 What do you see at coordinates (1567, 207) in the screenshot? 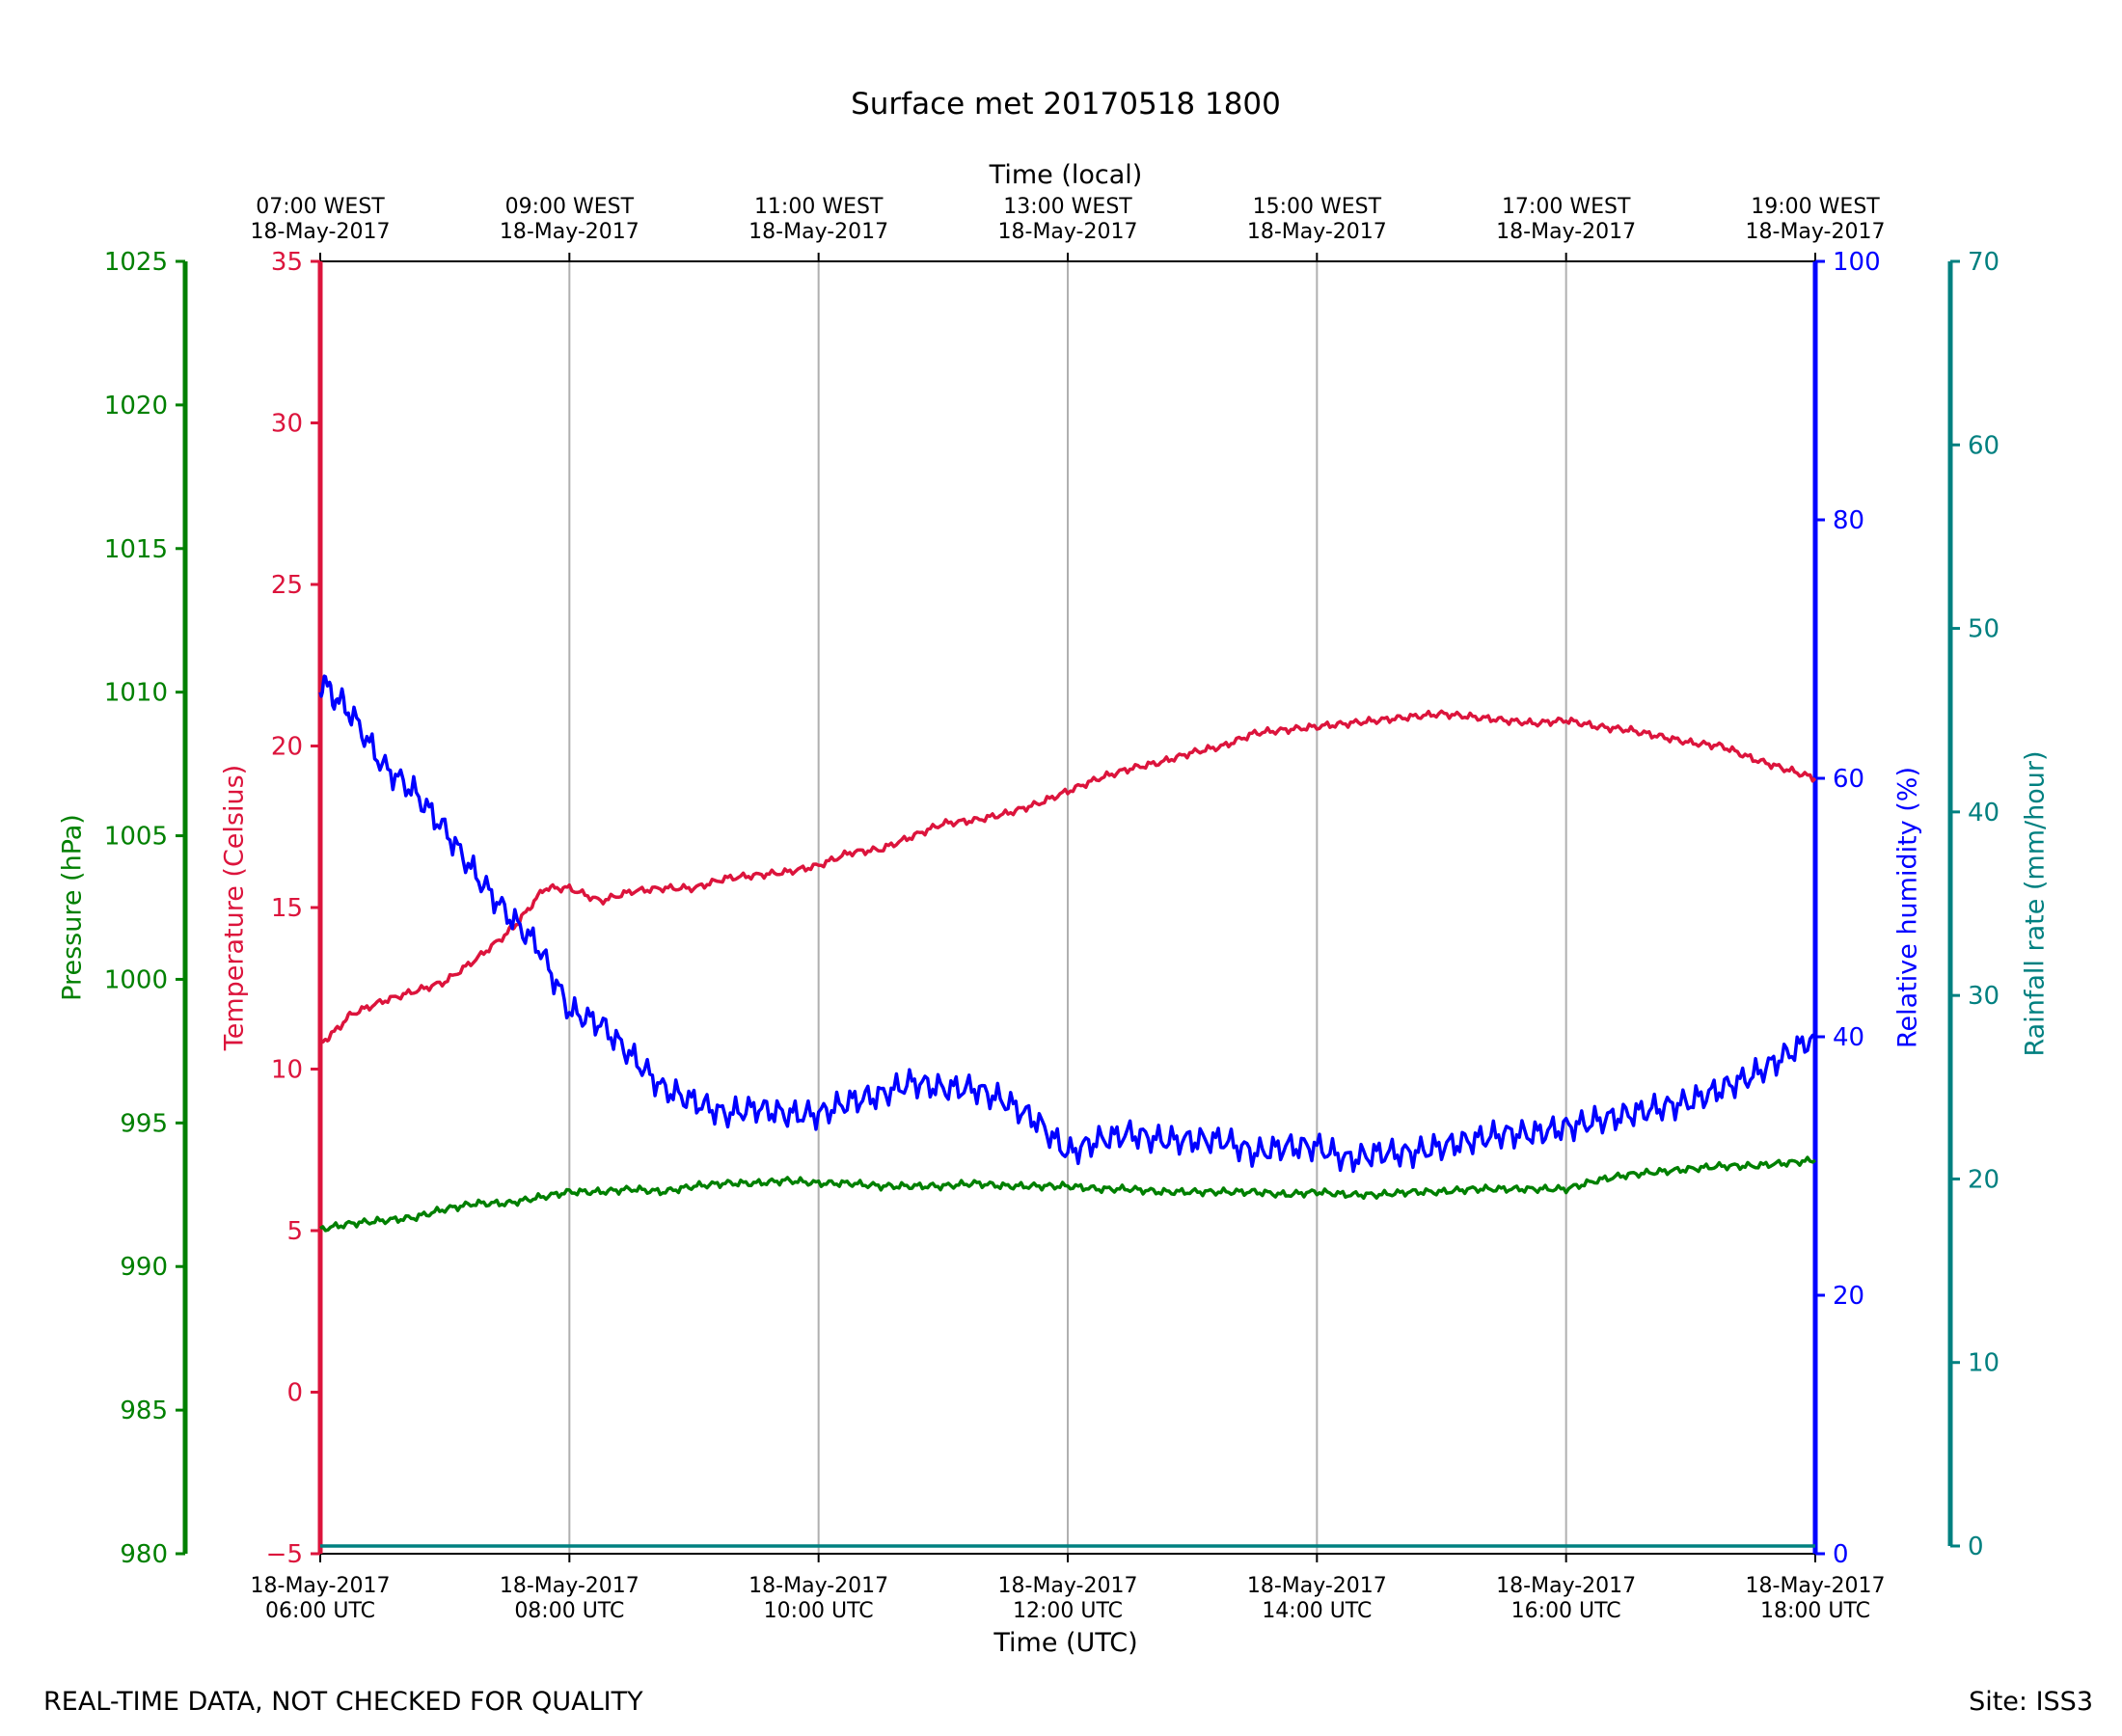
I see `x-tick-label-time-top: 17:00 WEST` at bounding box center [1567, 207].